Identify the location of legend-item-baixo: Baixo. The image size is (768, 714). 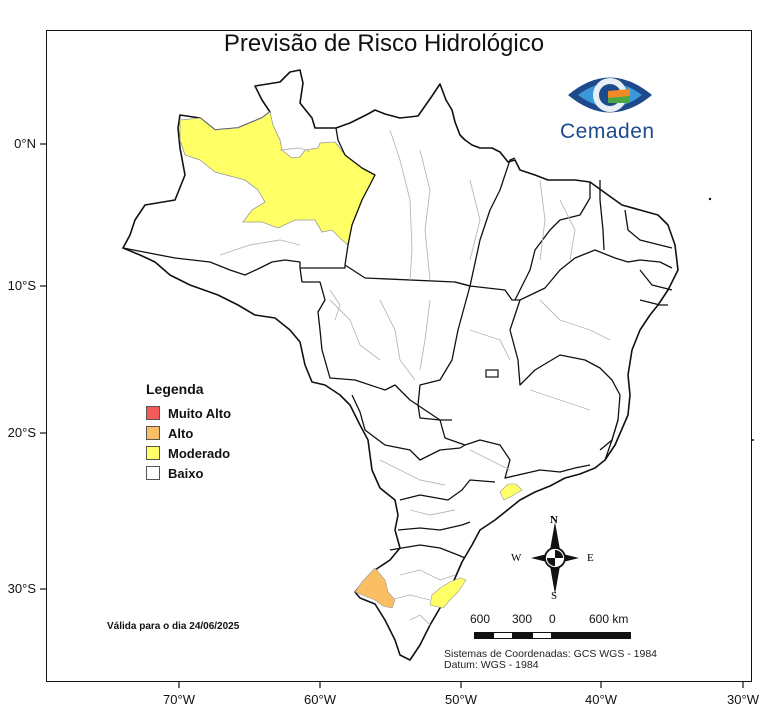
(188, 473).